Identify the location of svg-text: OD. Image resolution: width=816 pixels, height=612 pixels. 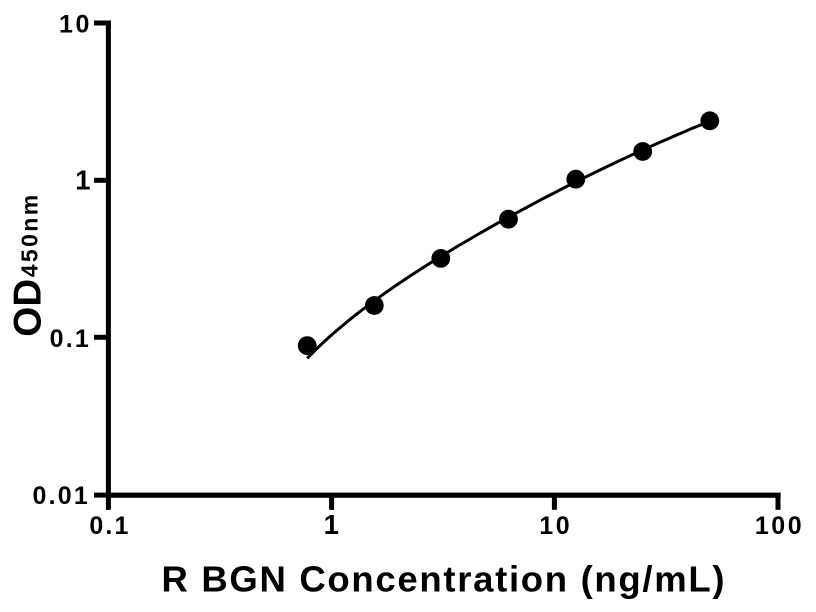
(28, 308).